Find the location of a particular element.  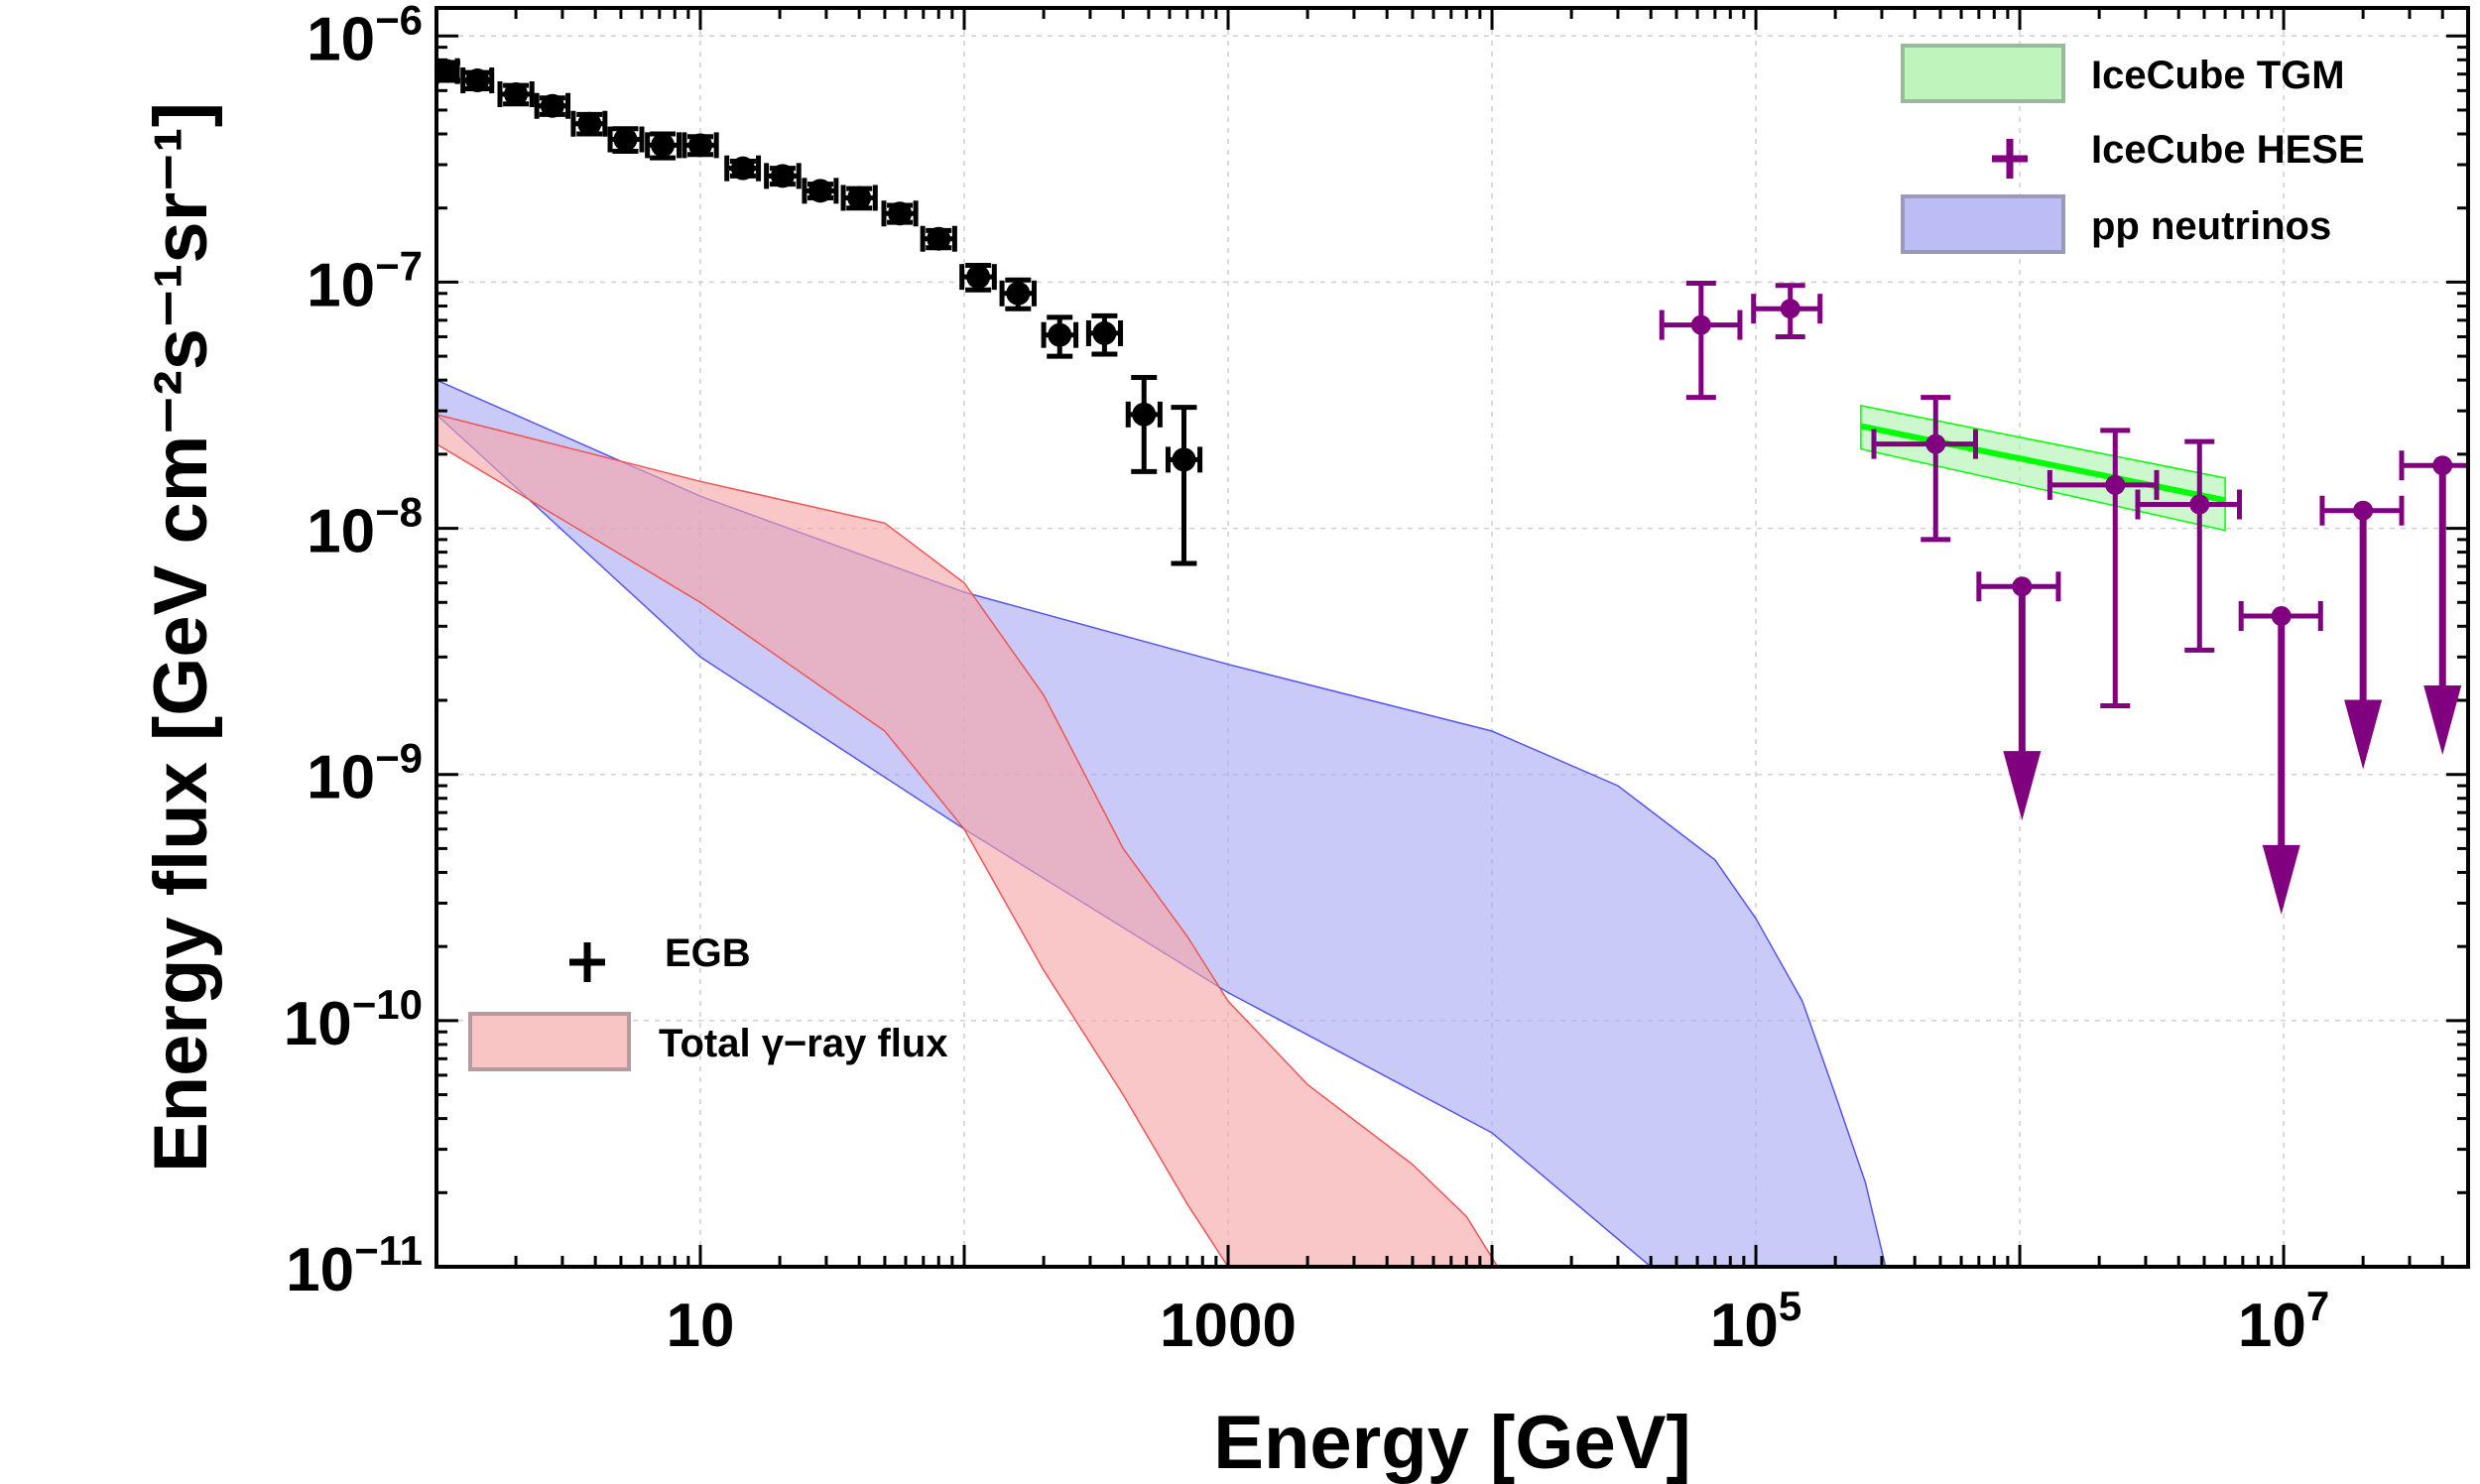

icecube-tgm-legend-label: IceCube TGM is located at coordinates (2218, 75).